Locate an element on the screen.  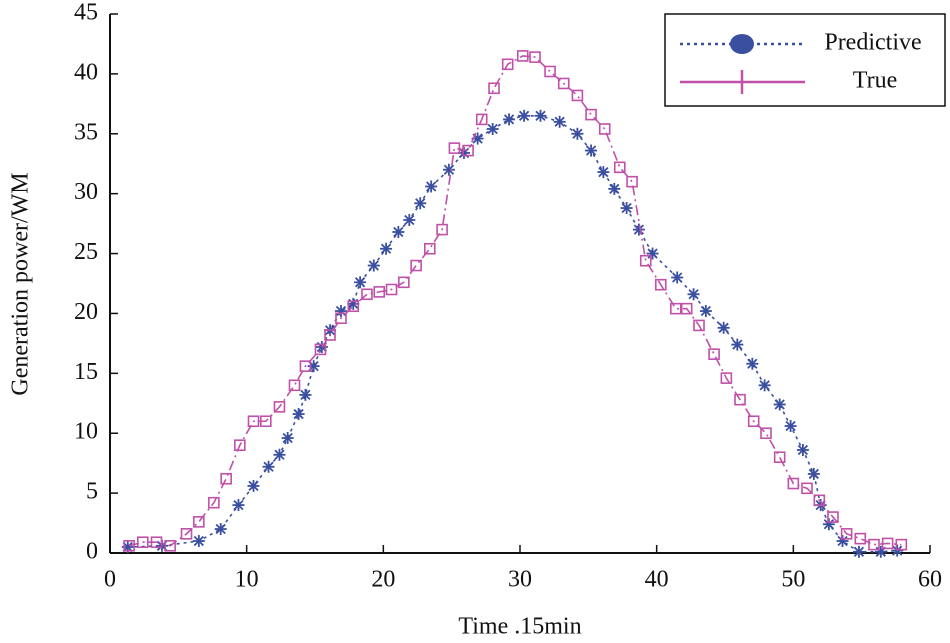
x-tick-label: 50 is located at coordinates (793, 580).